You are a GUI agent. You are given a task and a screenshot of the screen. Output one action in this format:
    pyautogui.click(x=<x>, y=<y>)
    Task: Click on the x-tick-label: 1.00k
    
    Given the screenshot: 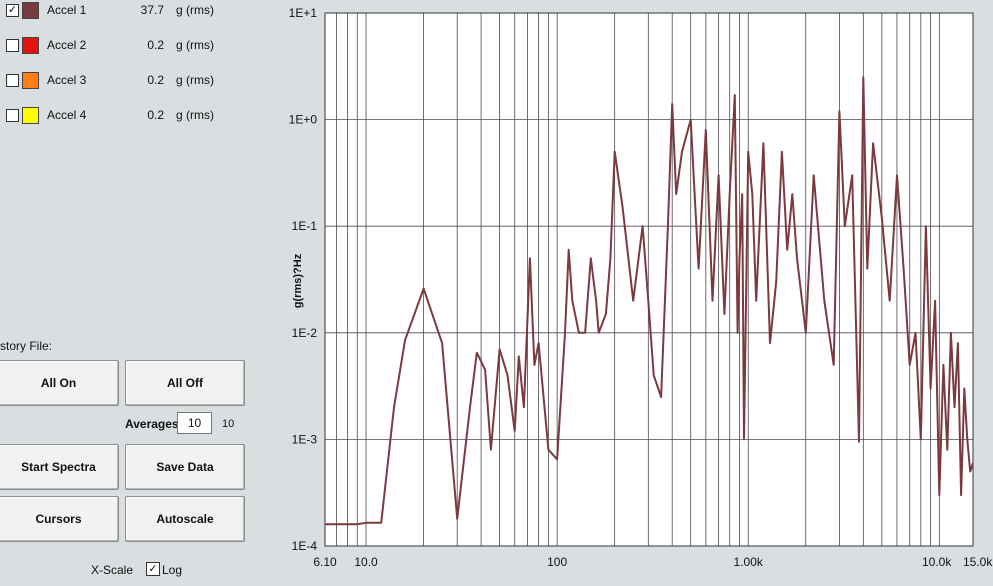 What is the action you would take?
    pyautogui.click(x=749, y=562)
    